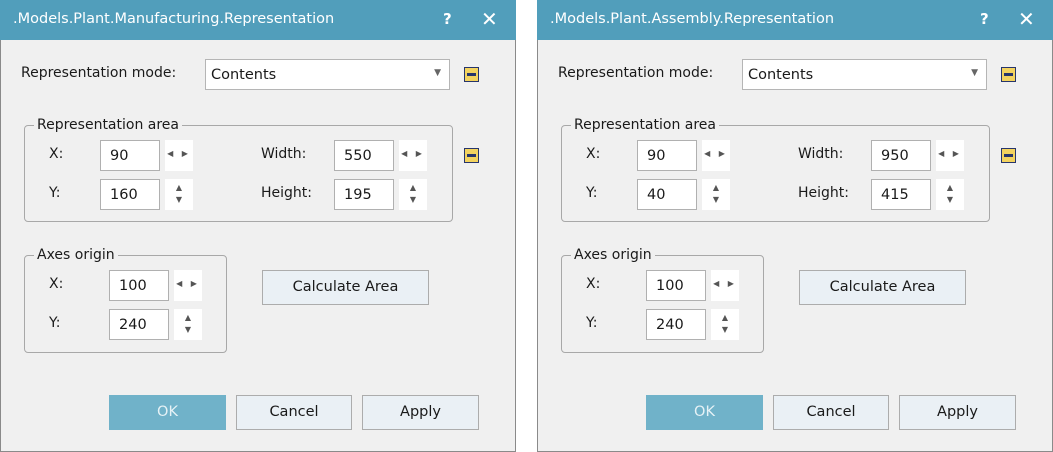  Describe the element at coordinates (901, 194) in the screenshot. I see `height-input: 415` at that location.